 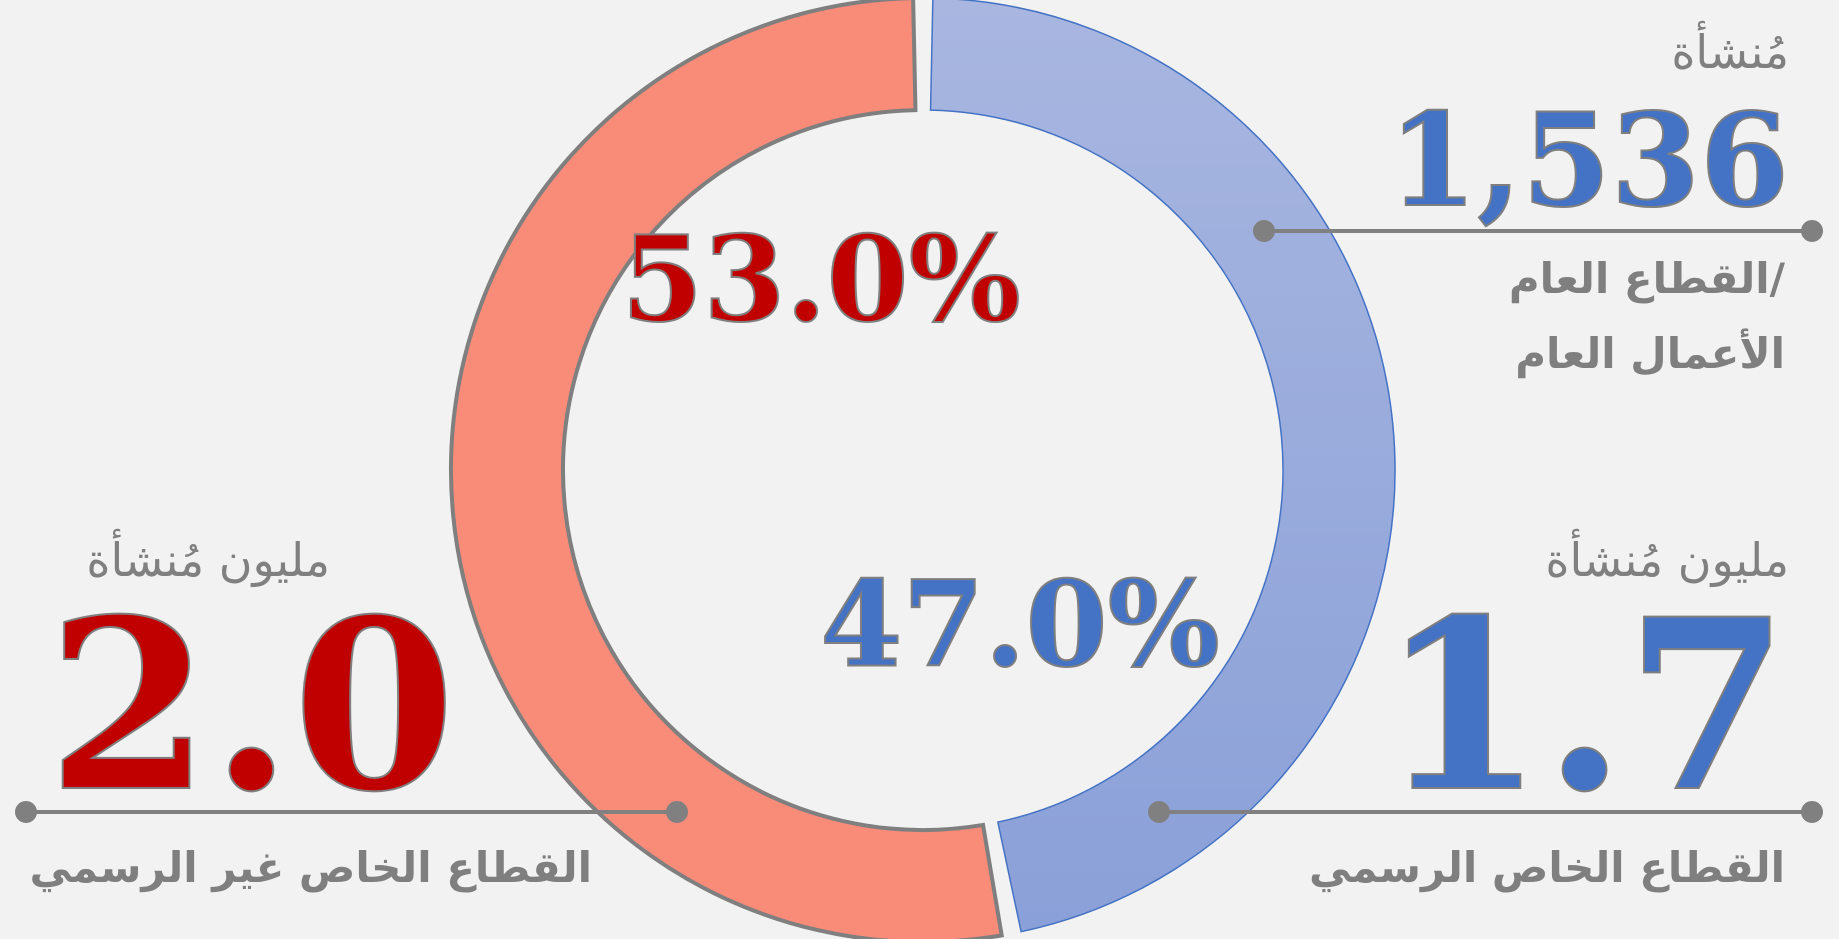 What do you see at coordinates (1650, 353) in the screenshot?
I see `label: الأعمال العام` at bounding box center [1650, 353].